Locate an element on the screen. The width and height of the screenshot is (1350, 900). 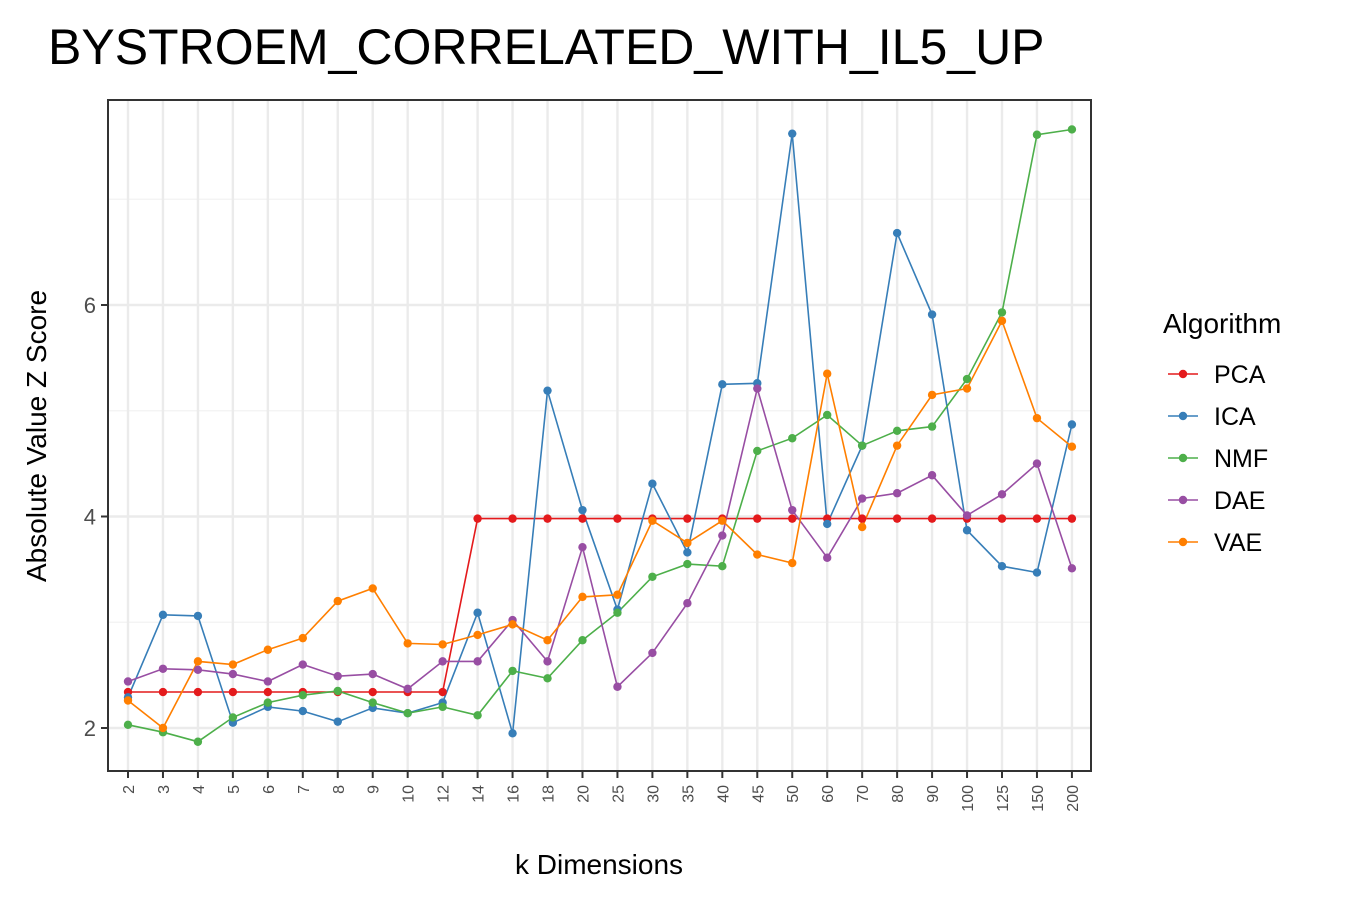
x-tick-label: 40 is located at coordinates (723, 794).